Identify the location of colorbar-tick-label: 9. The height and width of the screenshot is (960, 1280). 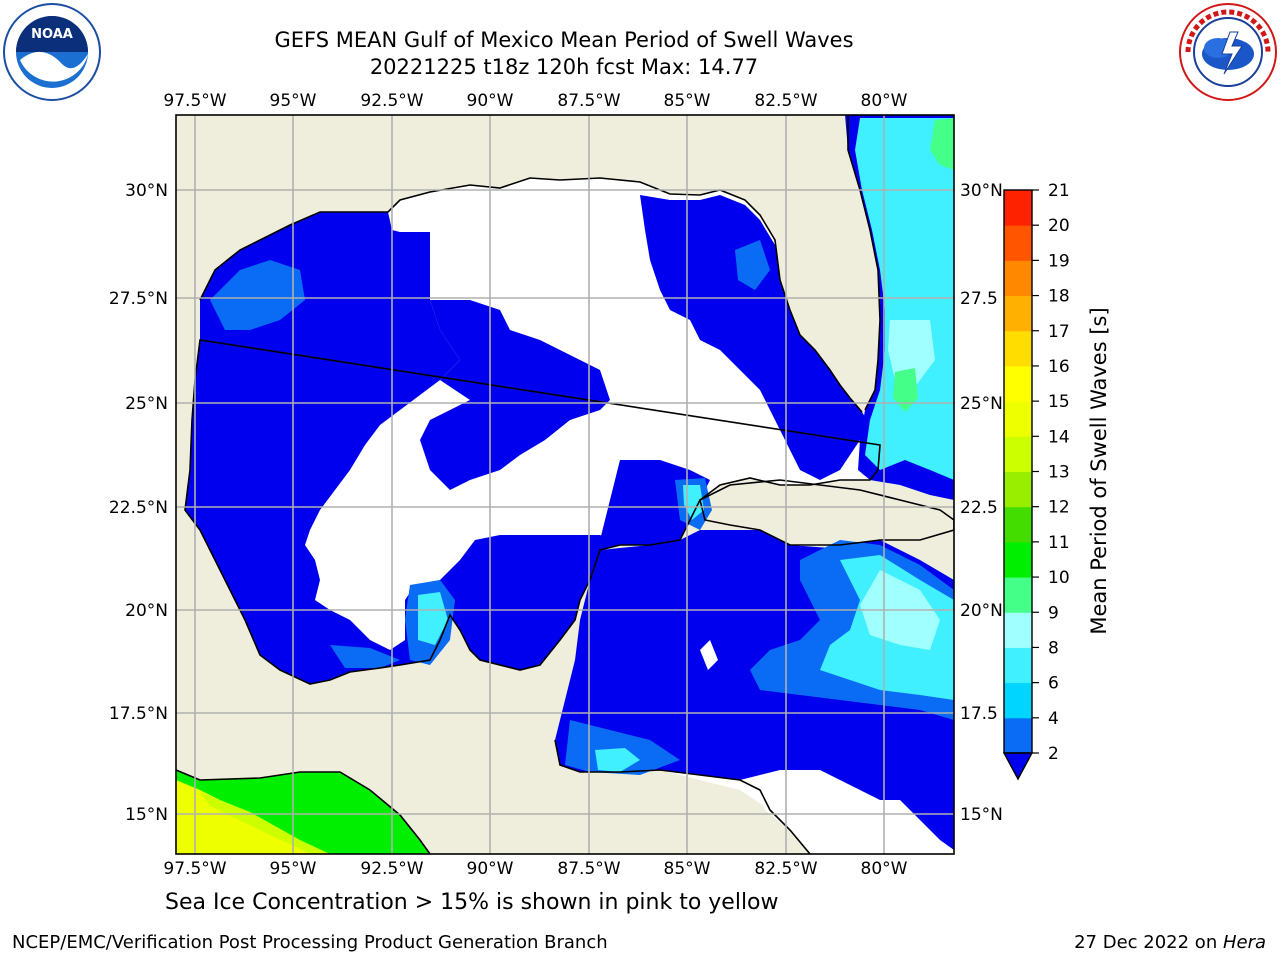
(1053, 613).